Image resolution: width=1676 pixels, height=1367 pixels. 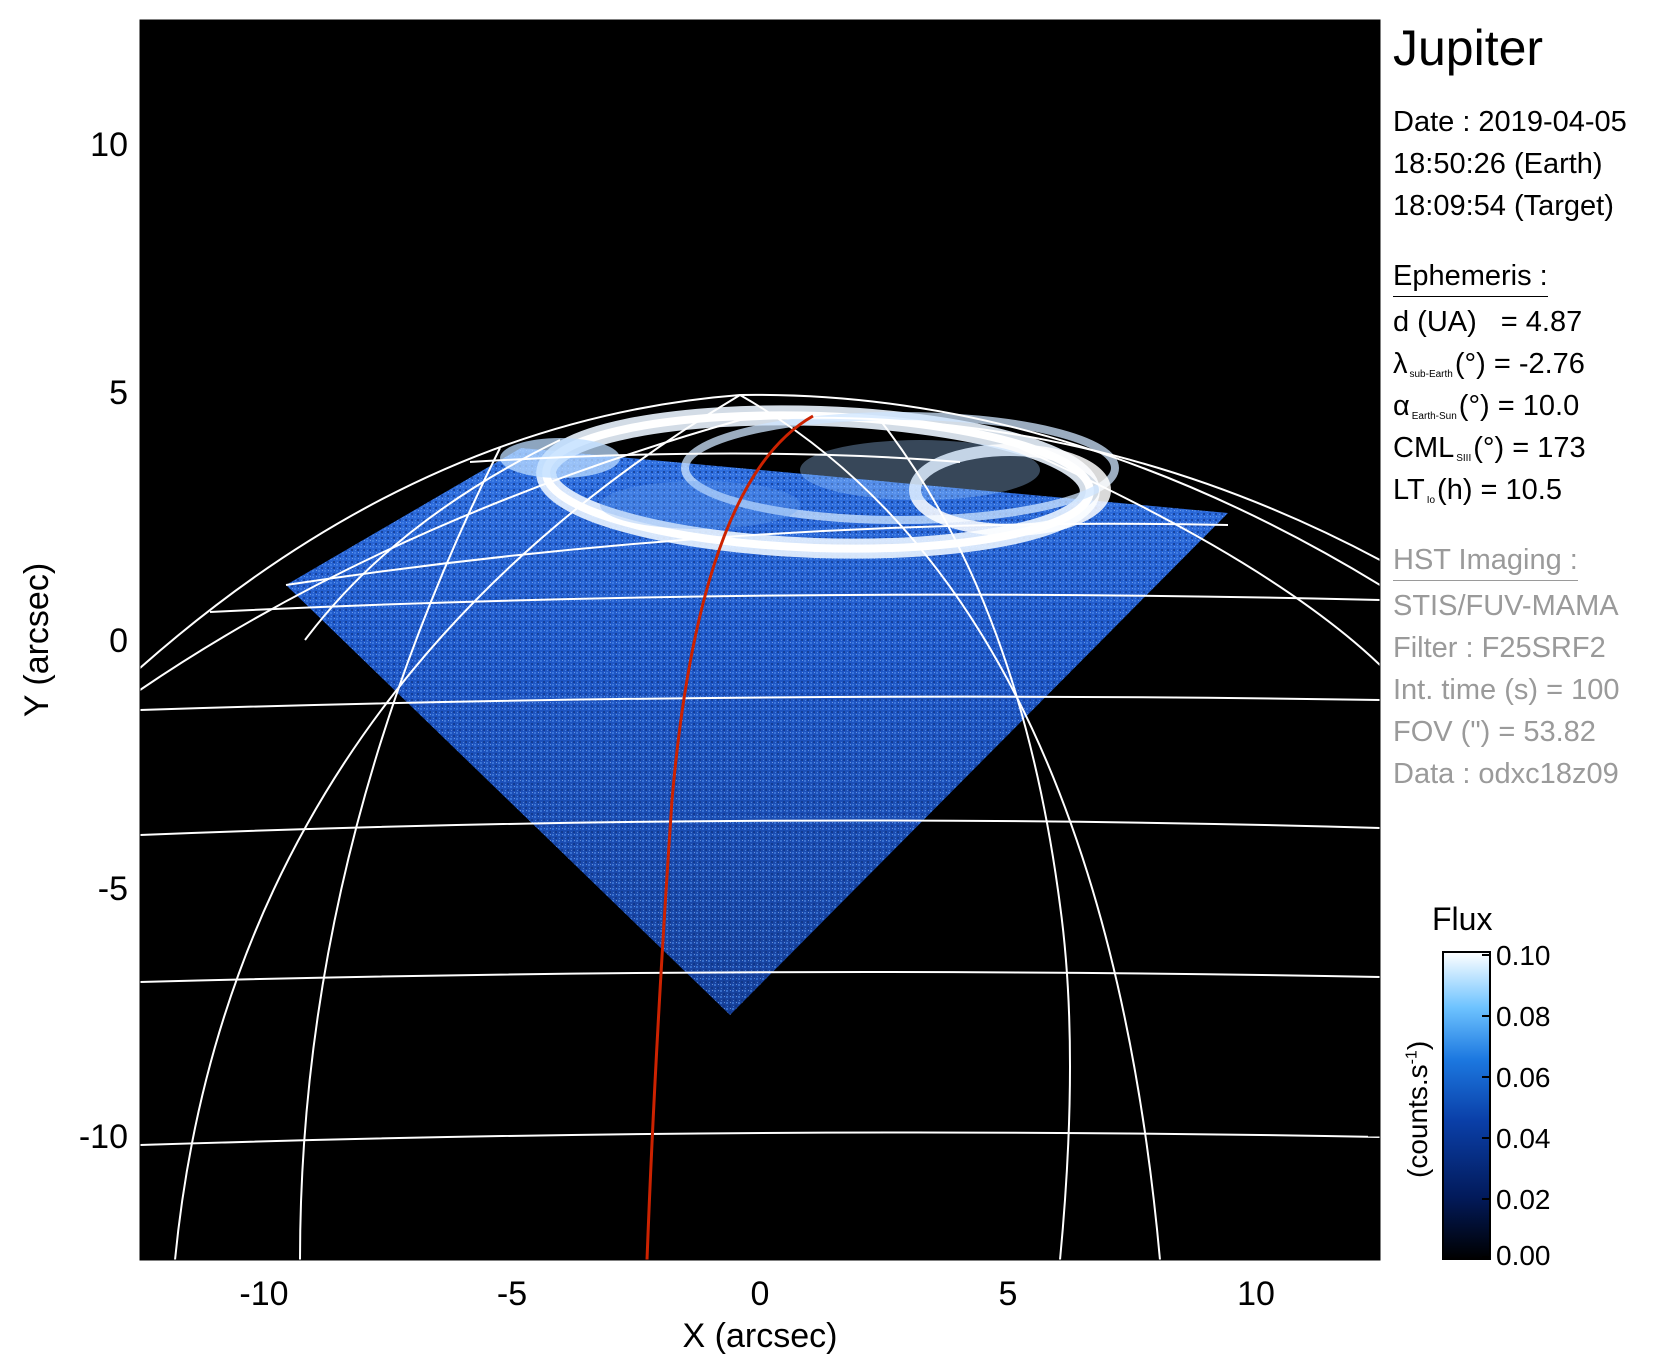 I want to click on lt-subscript: Io, so click(x=1431, y=500).